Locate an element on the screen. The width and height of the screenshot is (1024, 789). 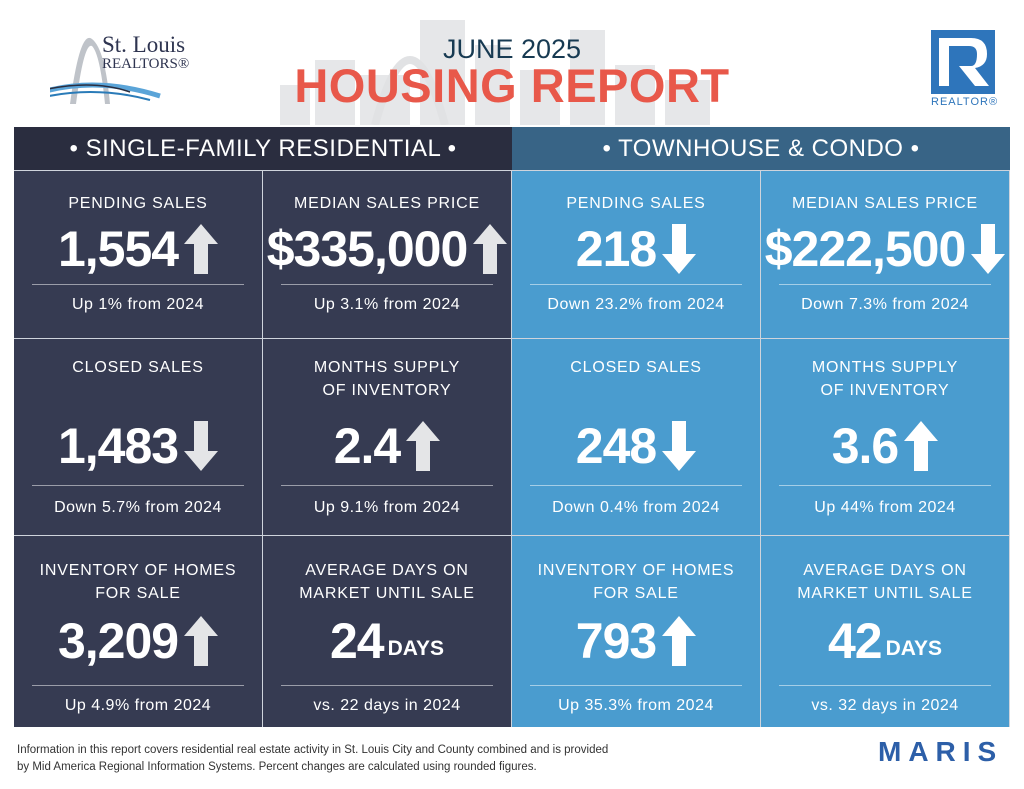
metric-value-group: 1,483 is located at coordinates (138, 446).